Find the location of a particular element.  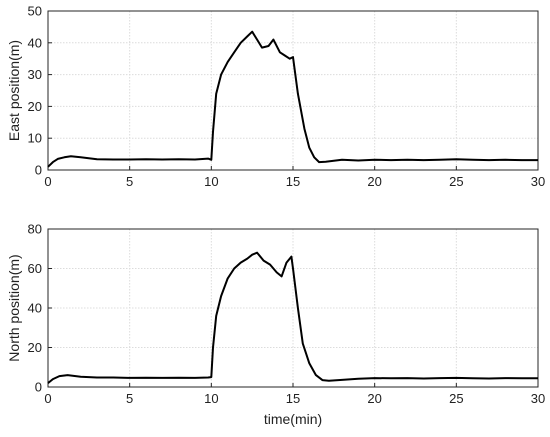

y-axis-ticks: 0 20 40 60 80 is located at coordinates (40, 308).